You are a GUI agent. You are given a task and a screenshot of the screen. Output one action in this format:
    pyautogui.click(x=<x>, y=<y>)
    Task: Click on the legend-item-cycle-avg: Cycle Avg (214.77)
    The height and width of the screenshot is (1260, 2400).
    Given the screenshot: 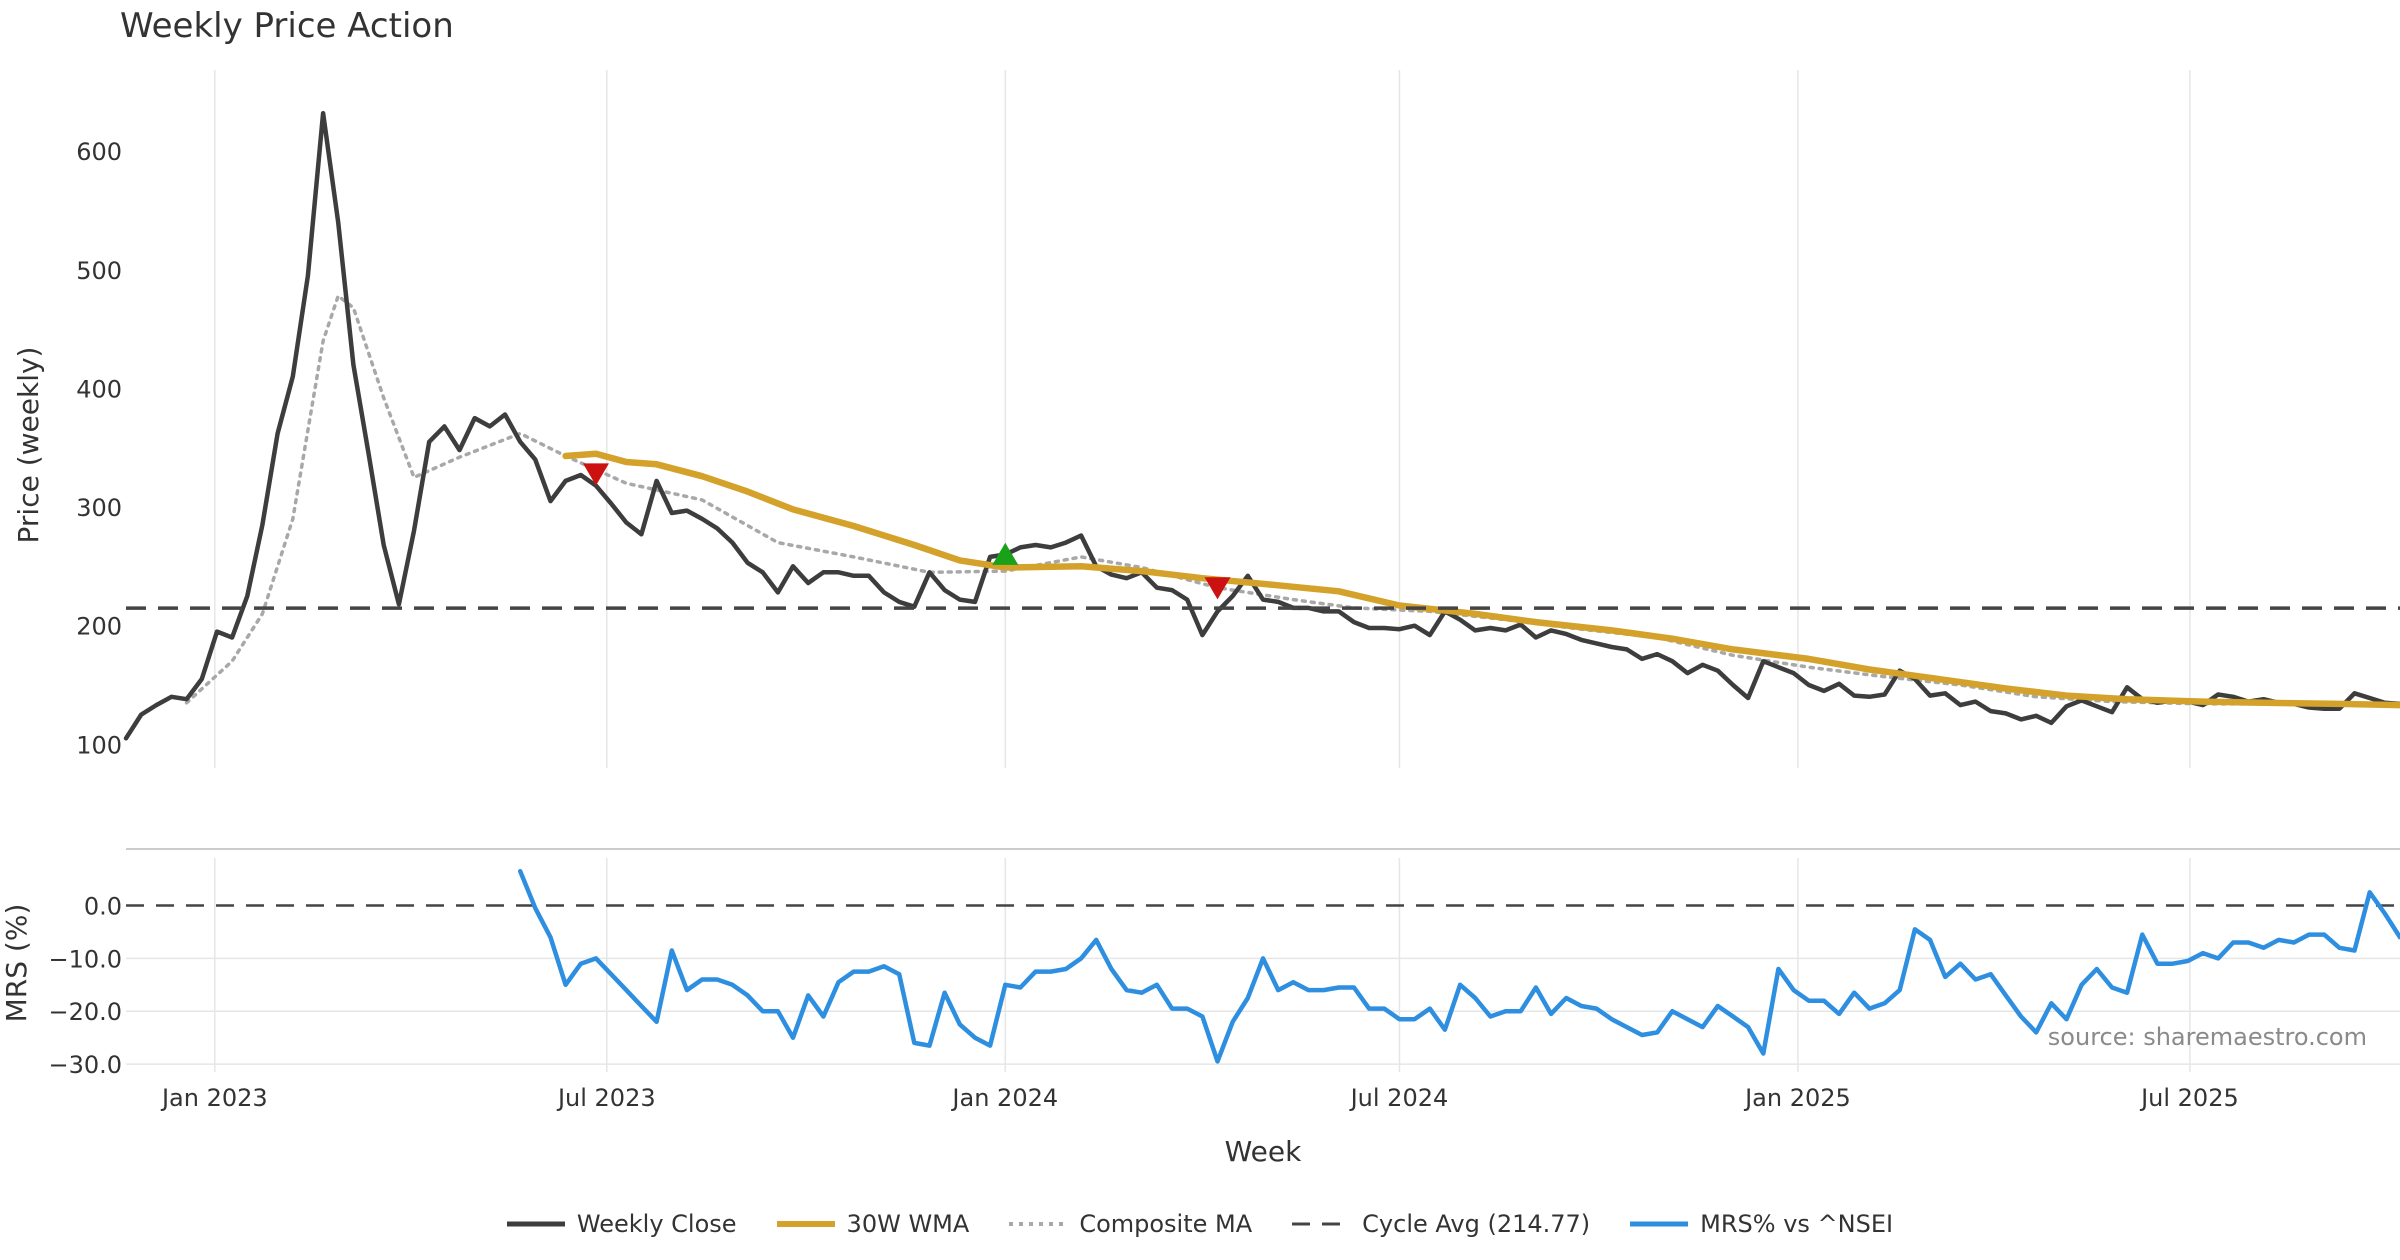 What is the action you would take?
    pyautogui.click(x=1441, y=1224)
    